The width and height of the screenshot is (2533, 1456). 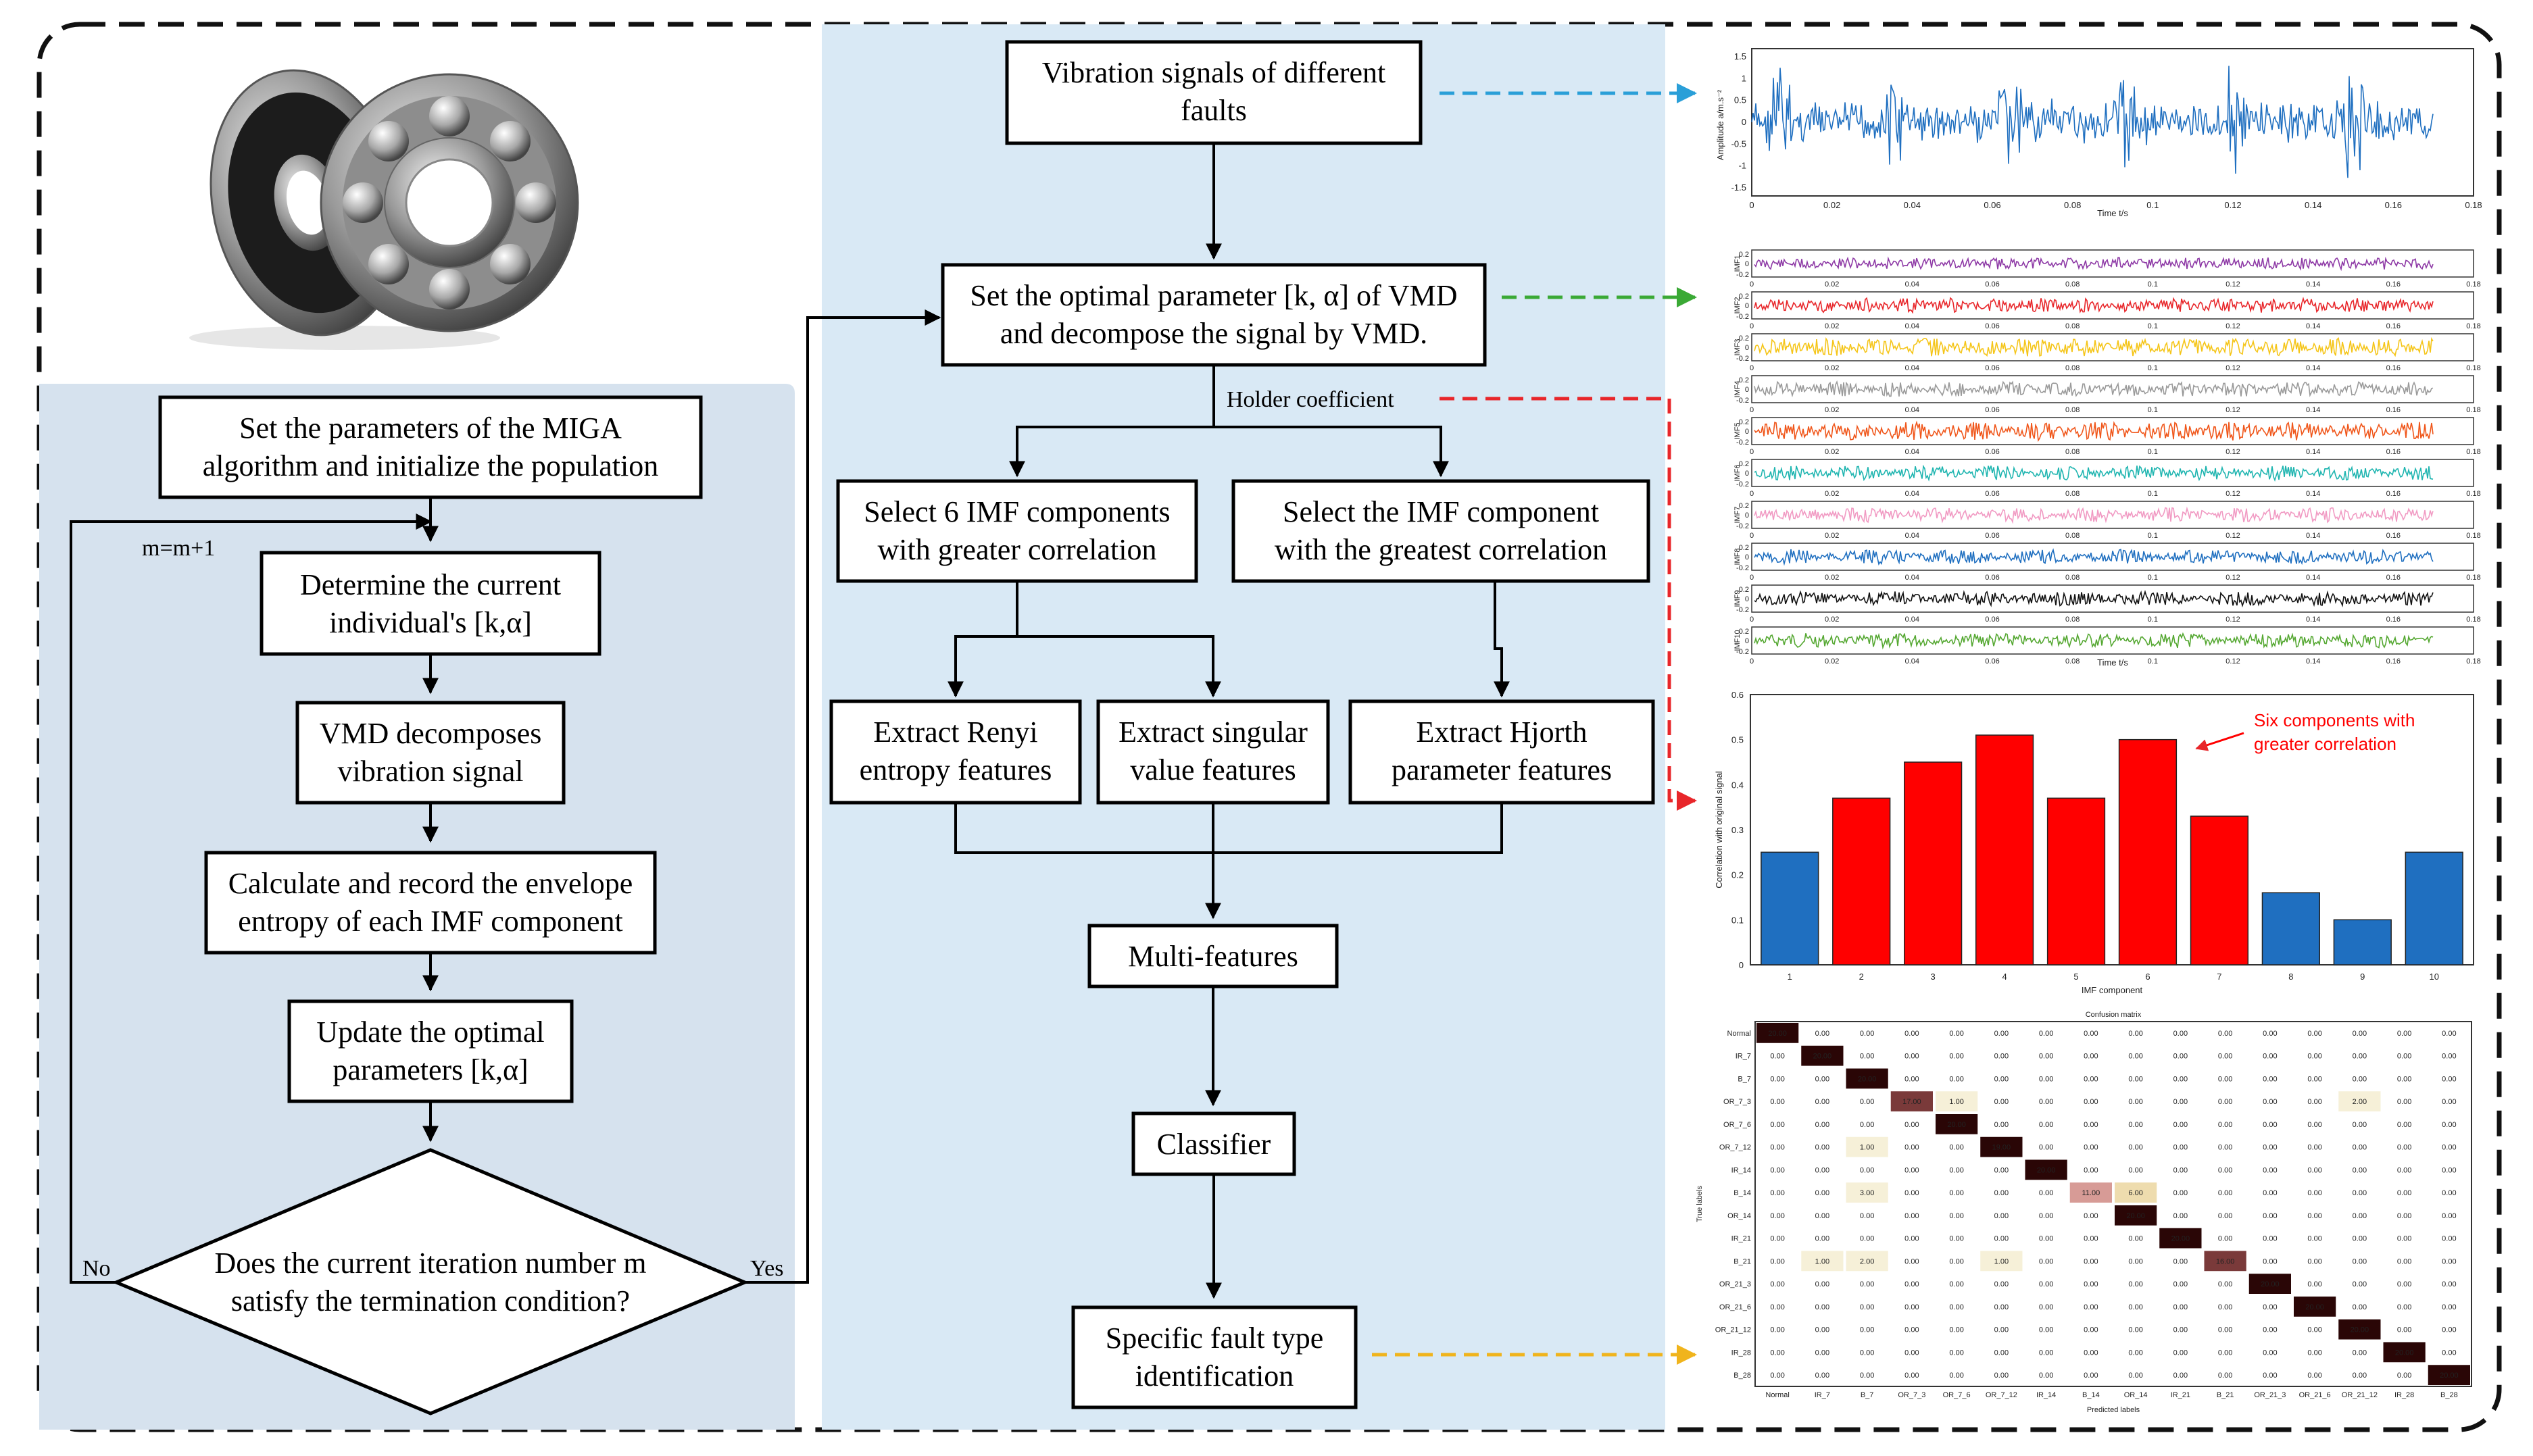 I want to click on imf-xtick: 0.04, so click(x=1912, y=494).